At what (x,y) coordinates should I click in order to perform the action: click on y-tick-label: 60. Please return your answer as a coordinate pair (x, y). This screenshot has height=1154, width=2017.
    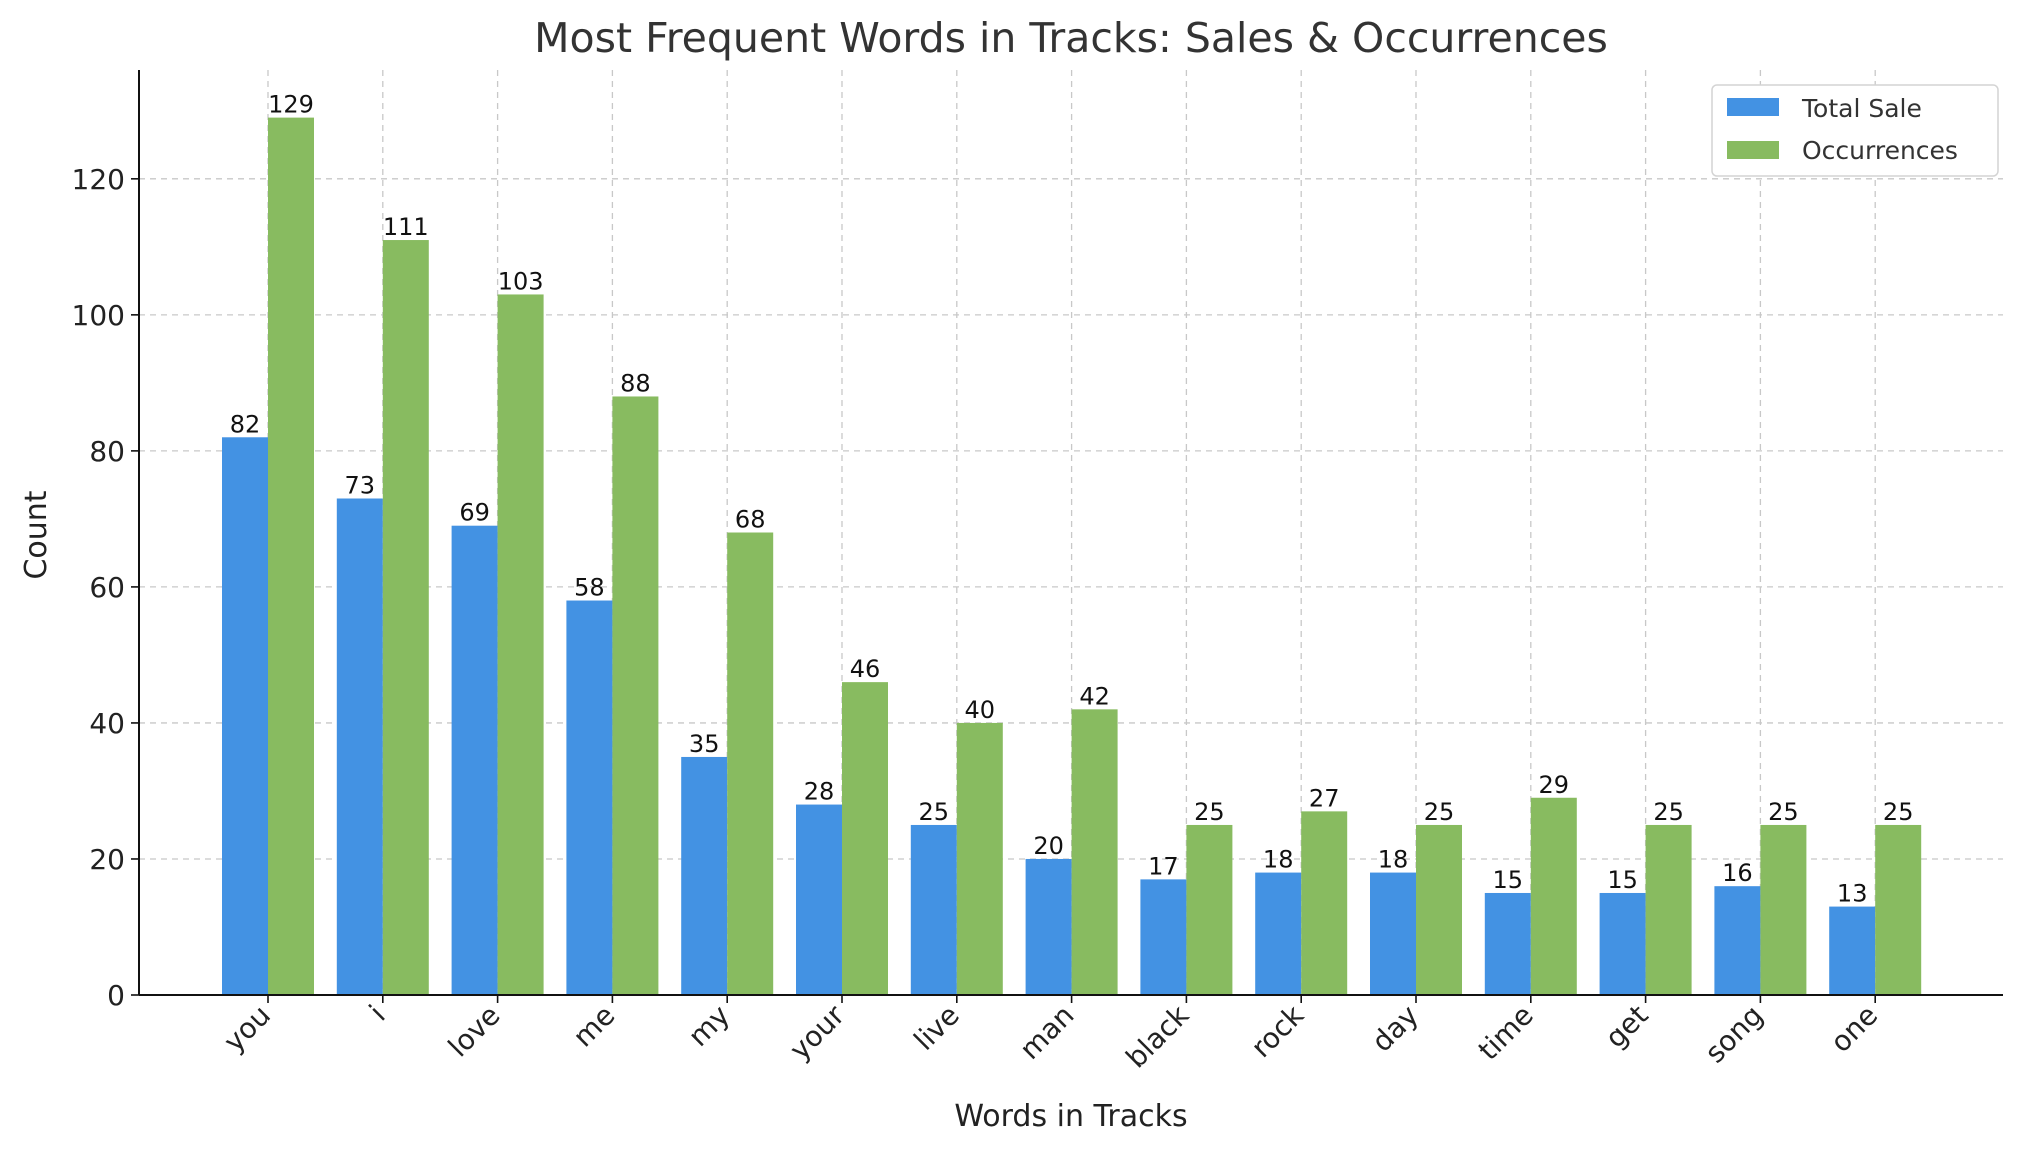
    Looking at the image, I should click on (107, 587).